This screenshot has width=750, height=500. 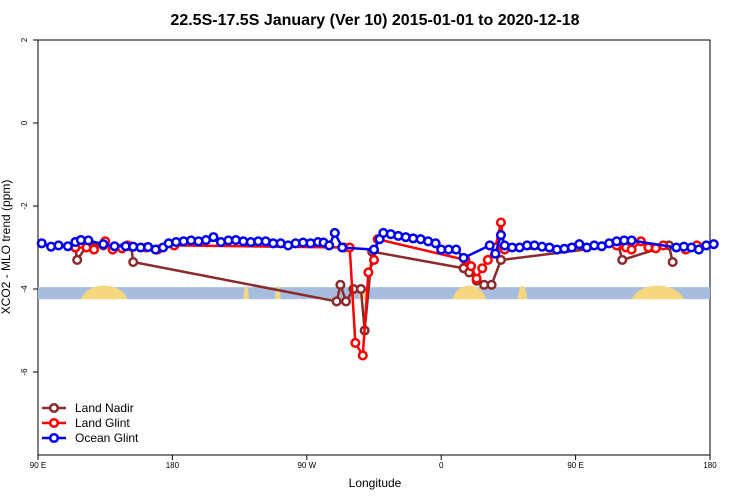 I want to click on x-tick-label: 90 W, so click(x=306, y=465).